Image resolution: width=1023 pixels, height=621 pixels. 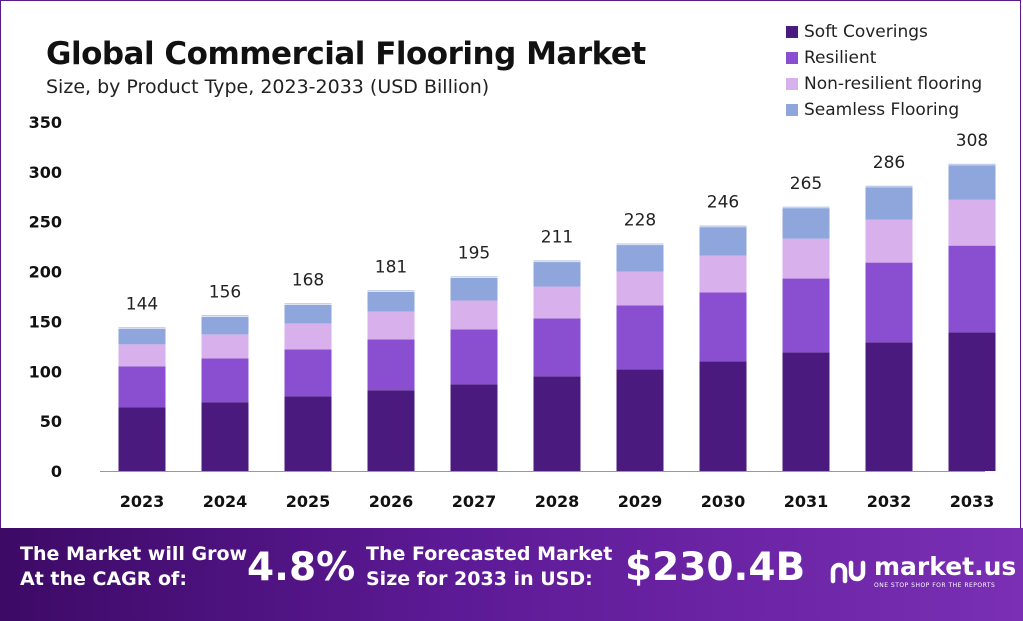 I want to click on logo-tagline: ONE STOP SHOP FOR THE REPORTS, so click(x=935, y=585).